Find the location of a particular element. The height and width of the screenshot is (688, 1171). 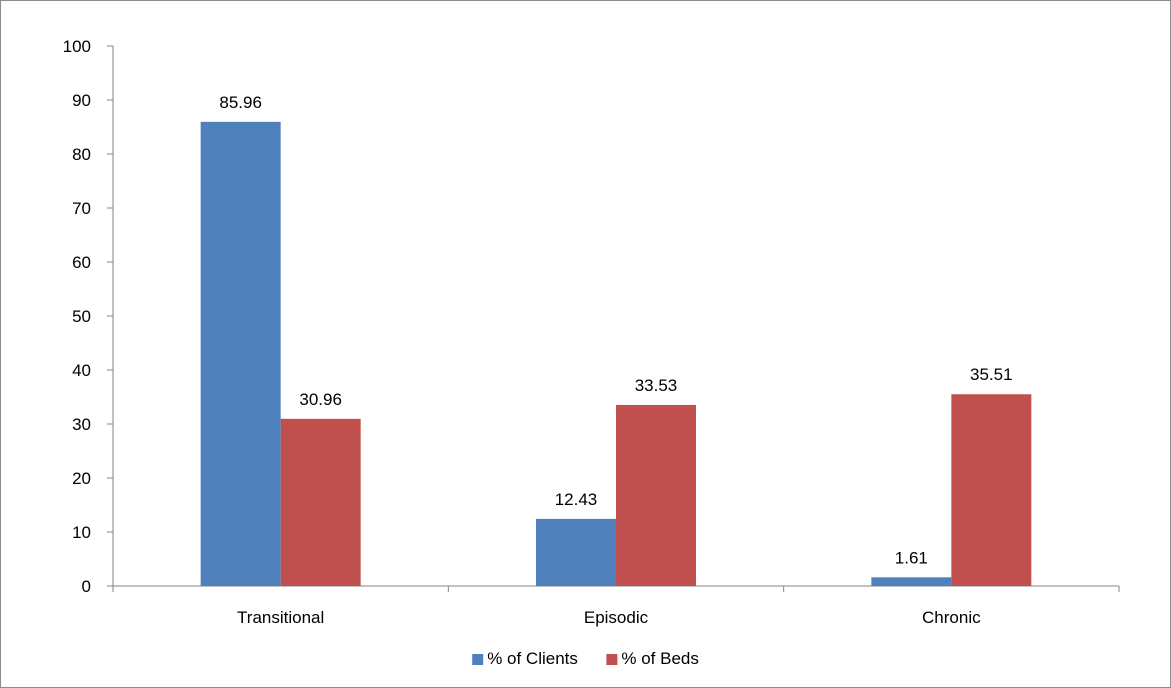

y-tick-label: 60 is located at coordinates (81, 262).